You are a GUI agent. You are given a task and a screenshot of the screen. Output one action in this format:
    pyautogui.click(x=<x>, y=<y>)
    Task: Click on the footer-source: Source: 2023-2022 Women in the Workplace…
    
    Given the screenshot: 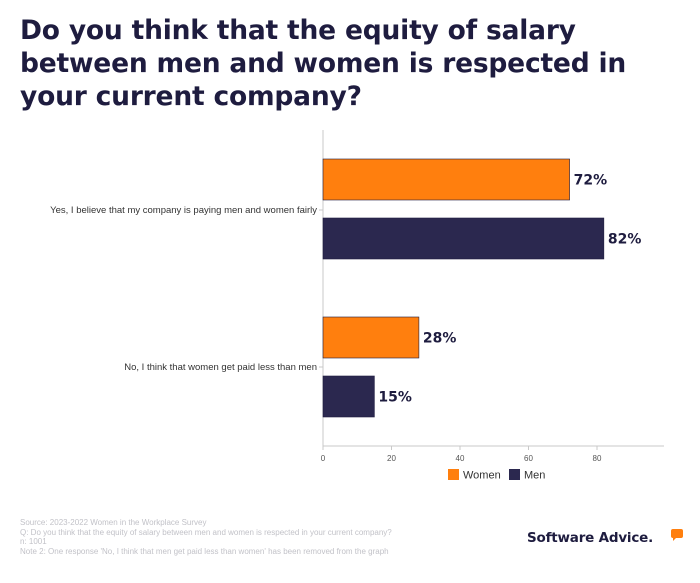 What is the action you would take?
    pyautogui.click(x=113, y=522)
    